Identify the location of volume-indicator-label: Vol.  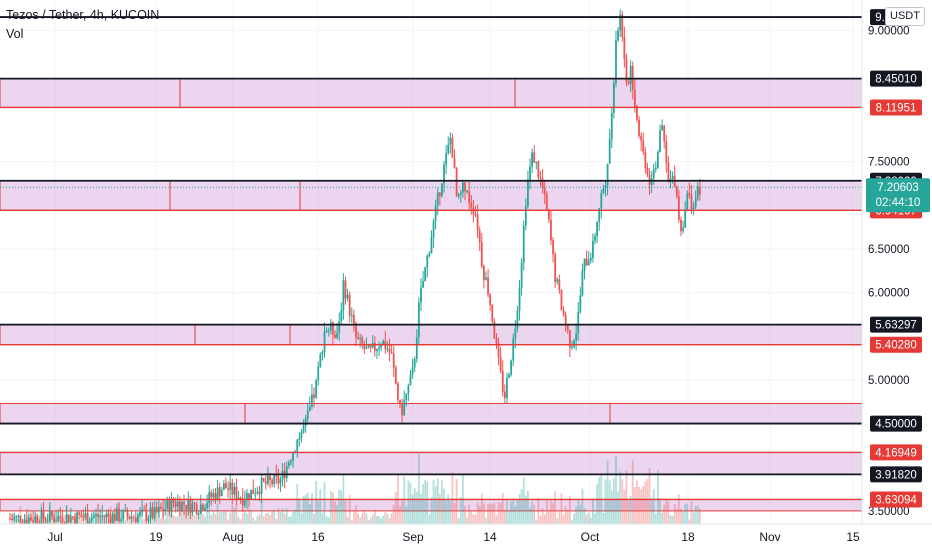
(15, 34).